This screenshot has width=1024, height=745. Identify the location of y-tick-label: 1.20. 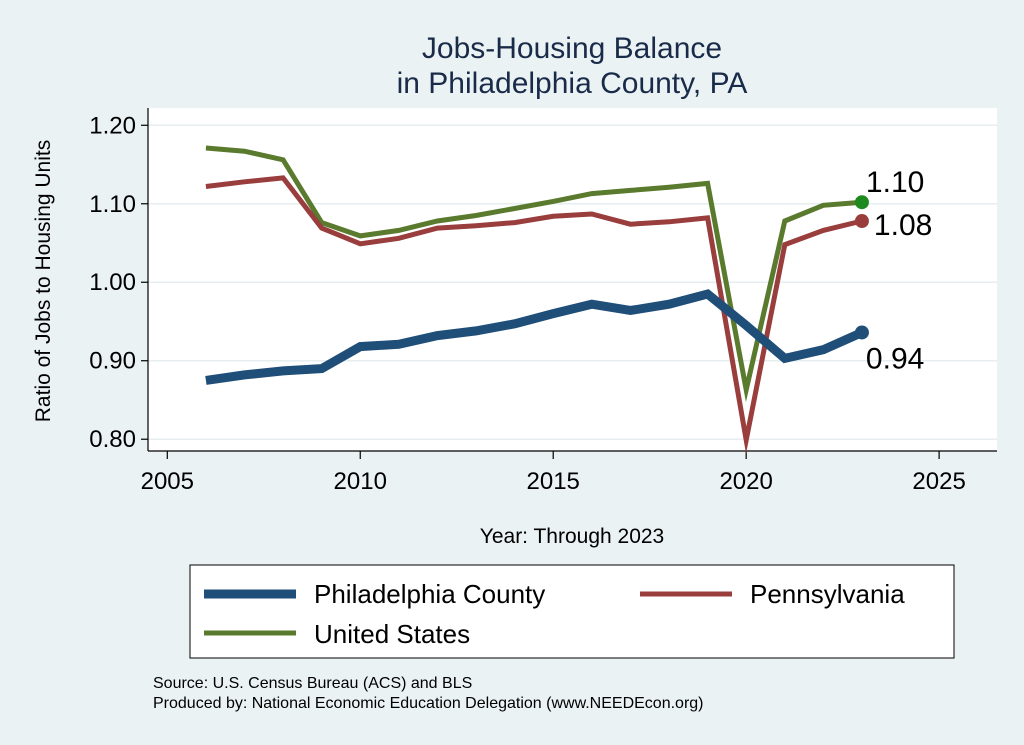
(112, 125).